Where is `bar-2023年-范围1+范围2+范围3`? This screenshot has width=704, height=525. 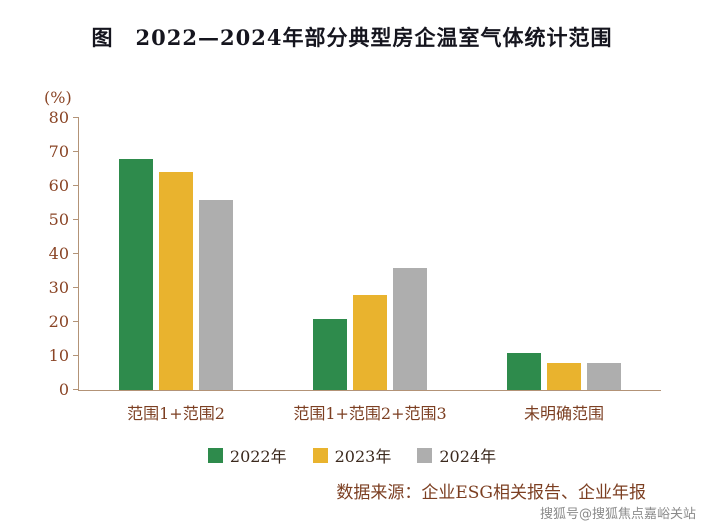
bar-2023年-范围1+范围2+范围3 is located at coordinates (370, 342).